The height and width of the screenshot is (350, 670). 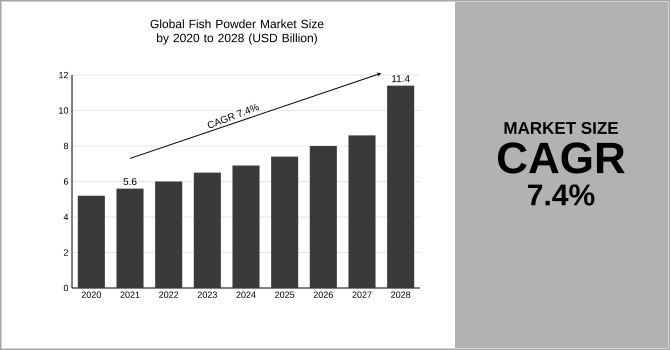 What do you see at coordinates (130, 295) in the screenshot?
I see `x-tick-label: 2021` at bounding box center [130, 295].